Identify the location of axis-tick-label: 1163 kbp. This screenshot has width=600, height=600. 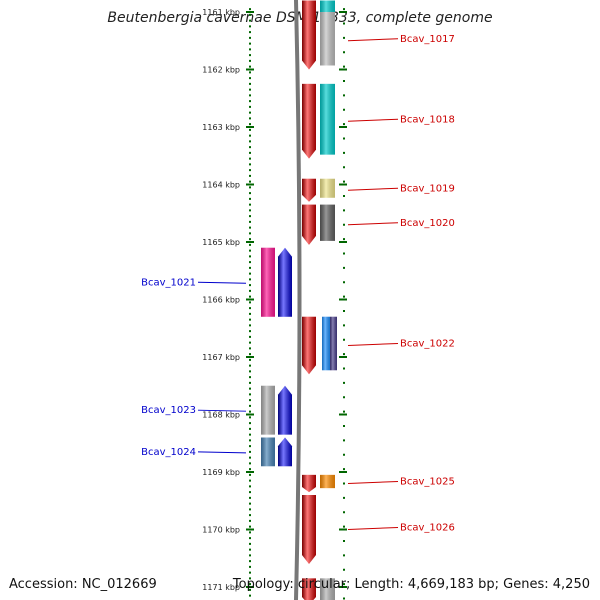
(221, 127).